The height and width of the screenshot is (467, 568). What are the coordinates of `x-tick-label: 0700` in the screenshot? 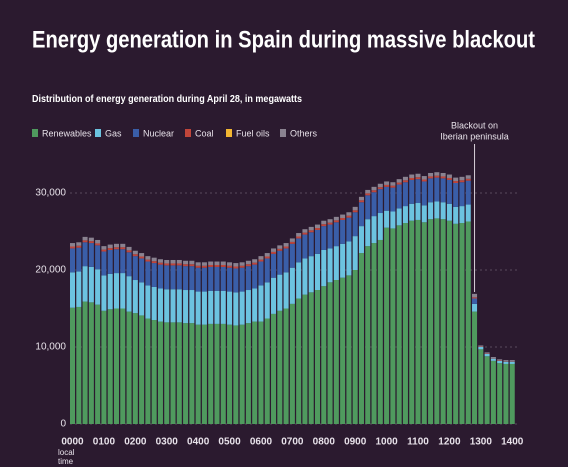 It's located at (292, 442).